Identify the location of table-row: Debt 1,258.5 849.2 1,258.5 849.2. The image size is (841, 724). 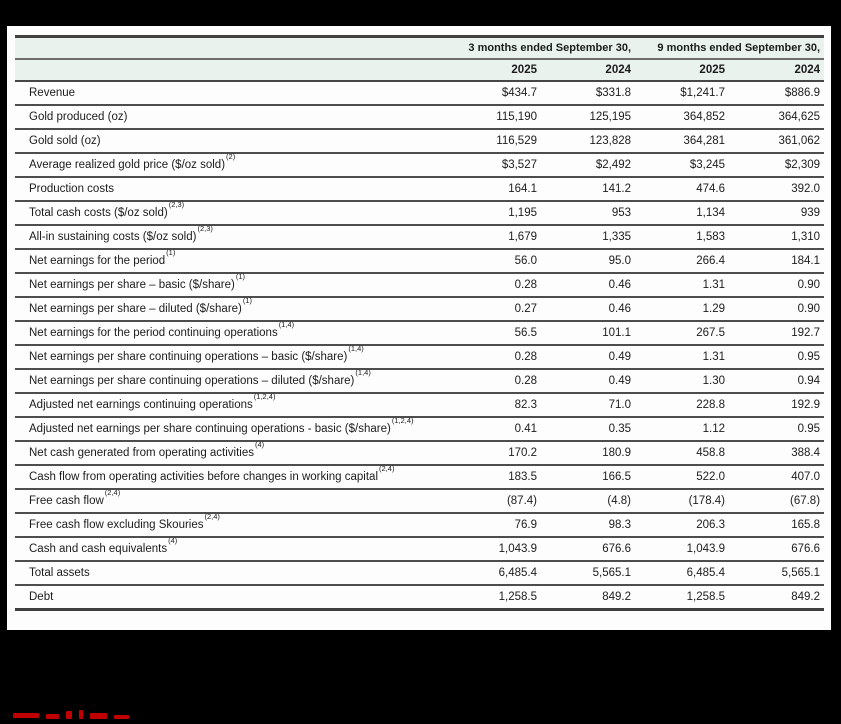
(420, 598).